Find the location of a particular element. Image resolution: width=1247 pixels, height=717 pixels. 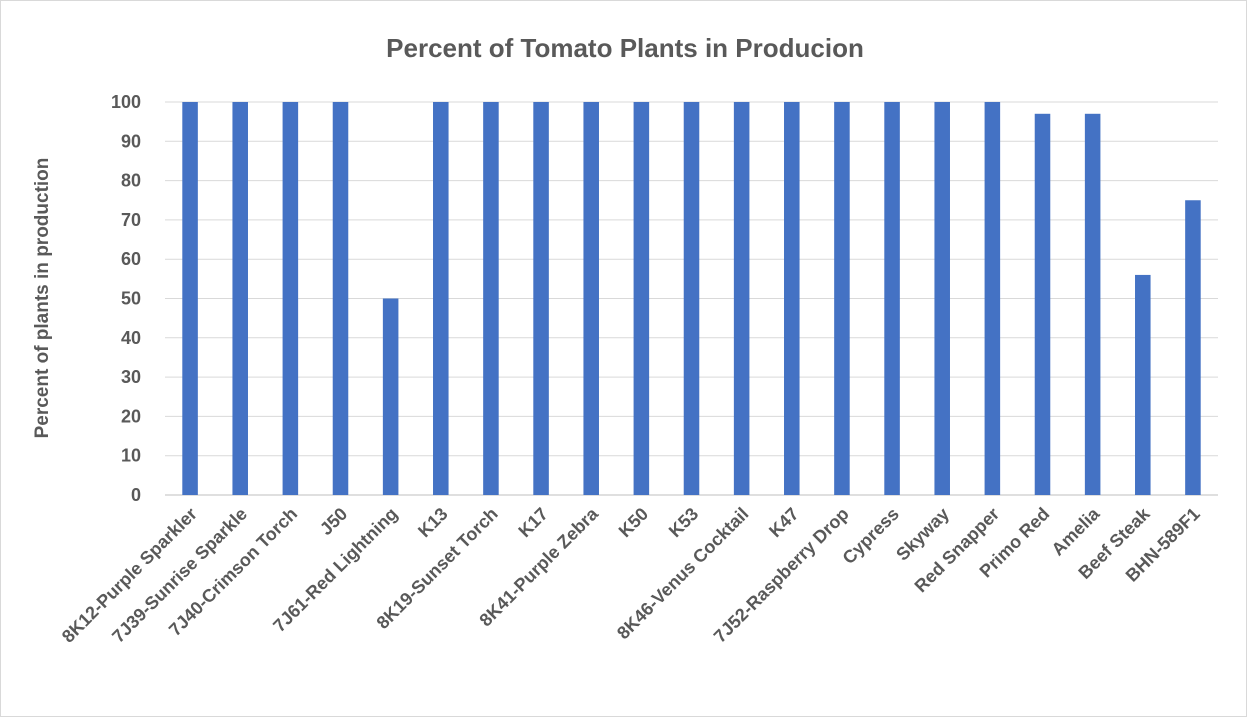

y-tick-label: 10 is located at coordinates (131, 456).